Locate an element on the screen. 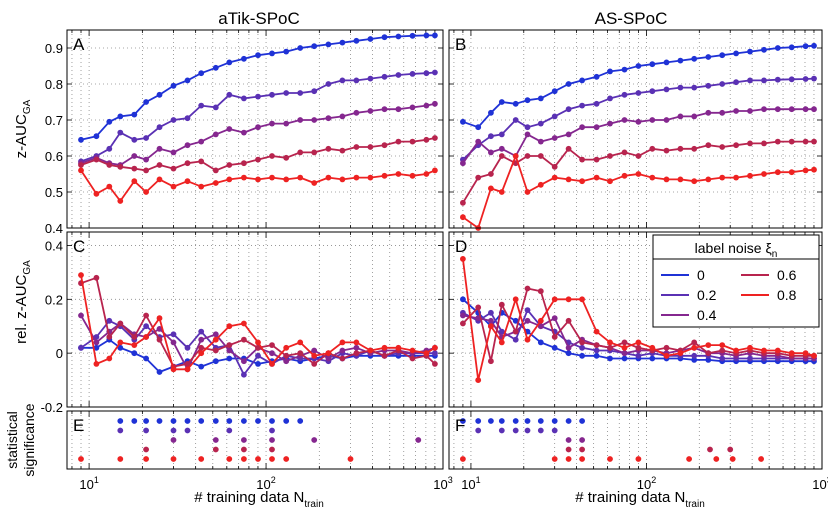 The width and height of the screenshot is (828, 513). x-tick-exponent: 2 is located at coordinates (273, 480).